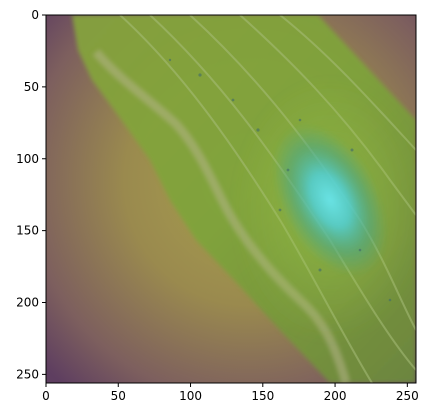 The height and width of the screenshot is (418, 430). Describe the element at coordinates (335, 396) in the screenshot. I see `x-tick-label: 200` at that location.